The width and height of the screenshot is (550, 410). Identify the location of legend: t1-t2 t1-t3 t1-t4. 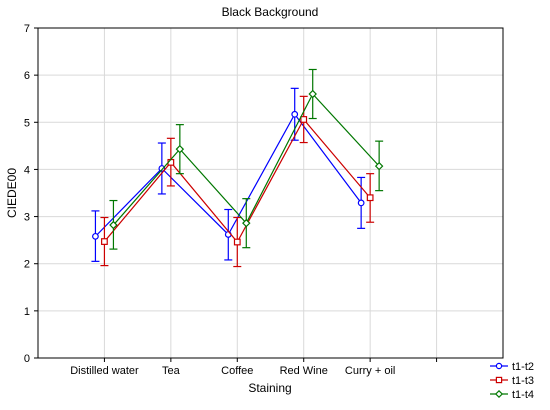
(512, 381).